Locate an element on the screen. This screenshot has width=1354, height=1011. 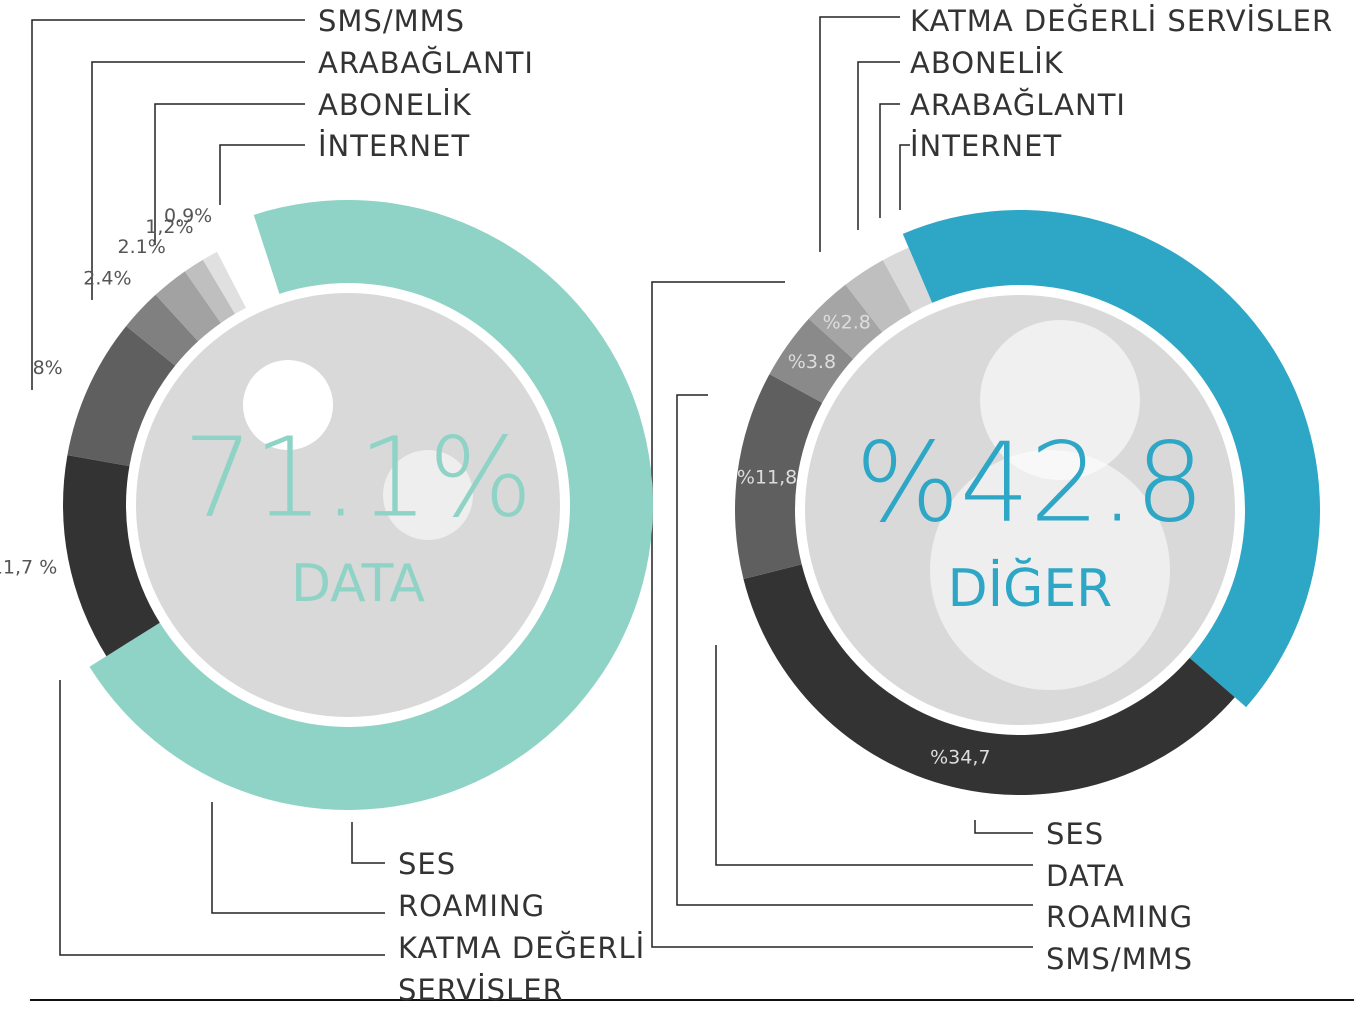
value-label: %34,7 is located at coordinates (960, 757).